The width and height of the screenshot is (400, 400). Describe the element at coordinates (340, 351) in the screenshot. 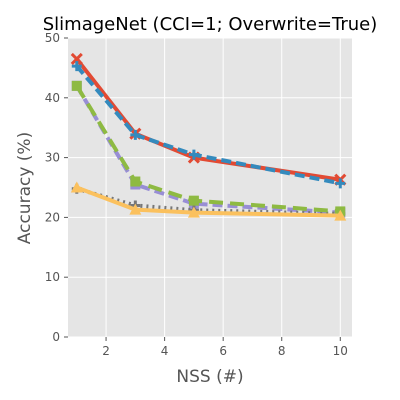

I see `x-tick-label: 10` at that location.